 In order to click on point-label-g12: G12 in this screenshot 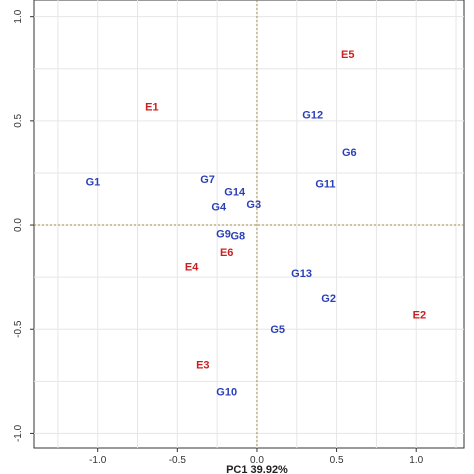, I will do `click(312, 116)`.